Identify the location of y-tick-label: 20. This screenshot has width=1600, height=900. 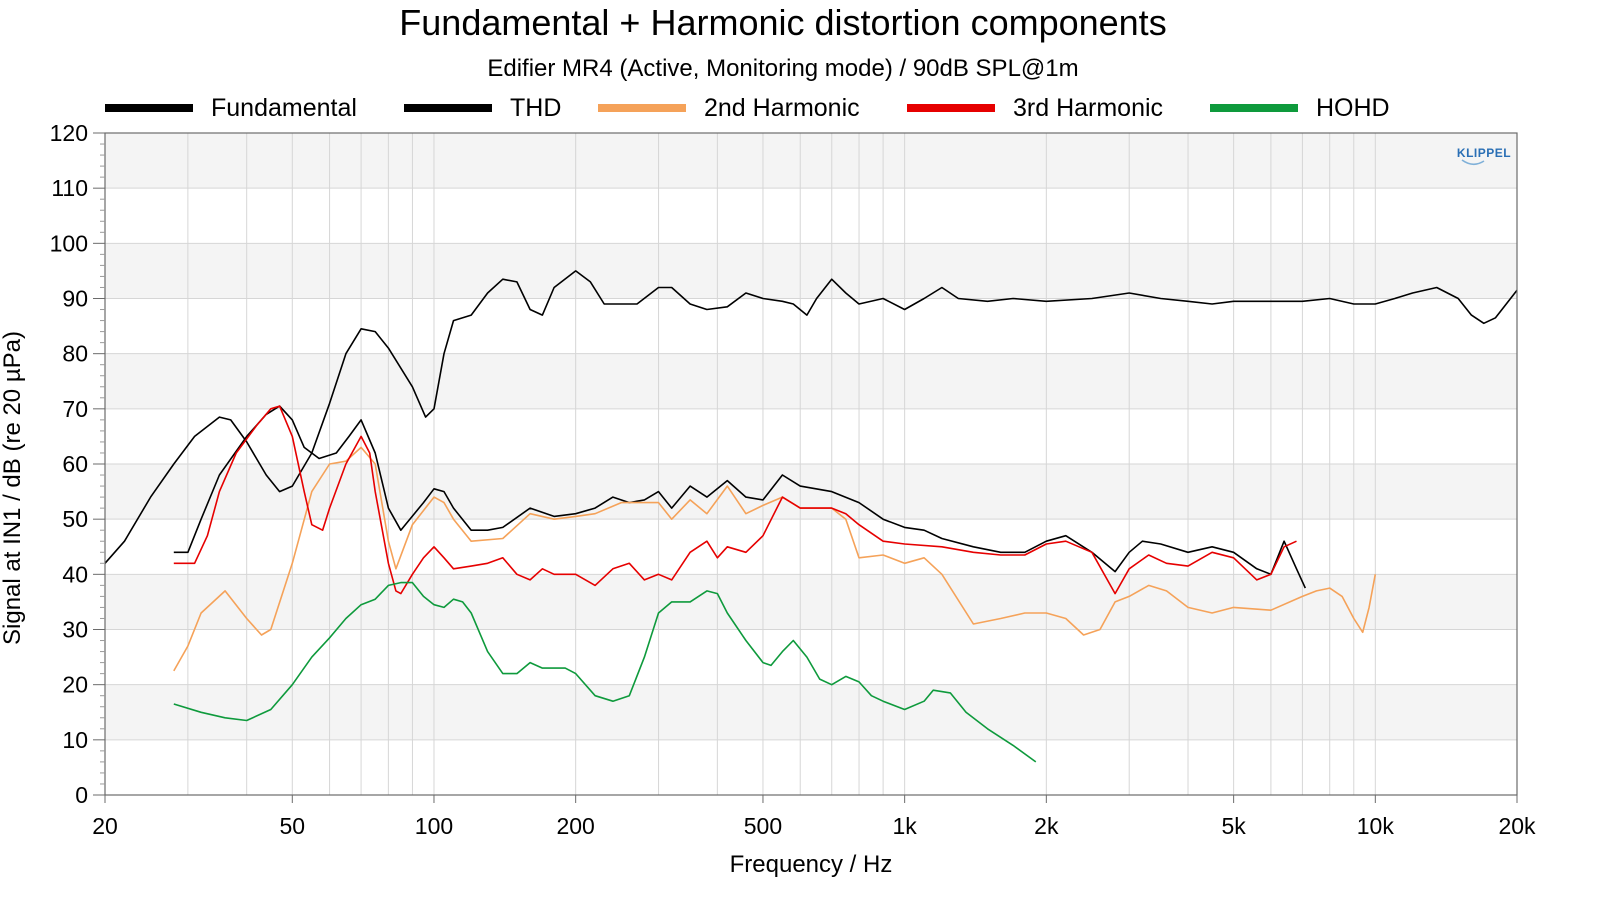
(75, 685).